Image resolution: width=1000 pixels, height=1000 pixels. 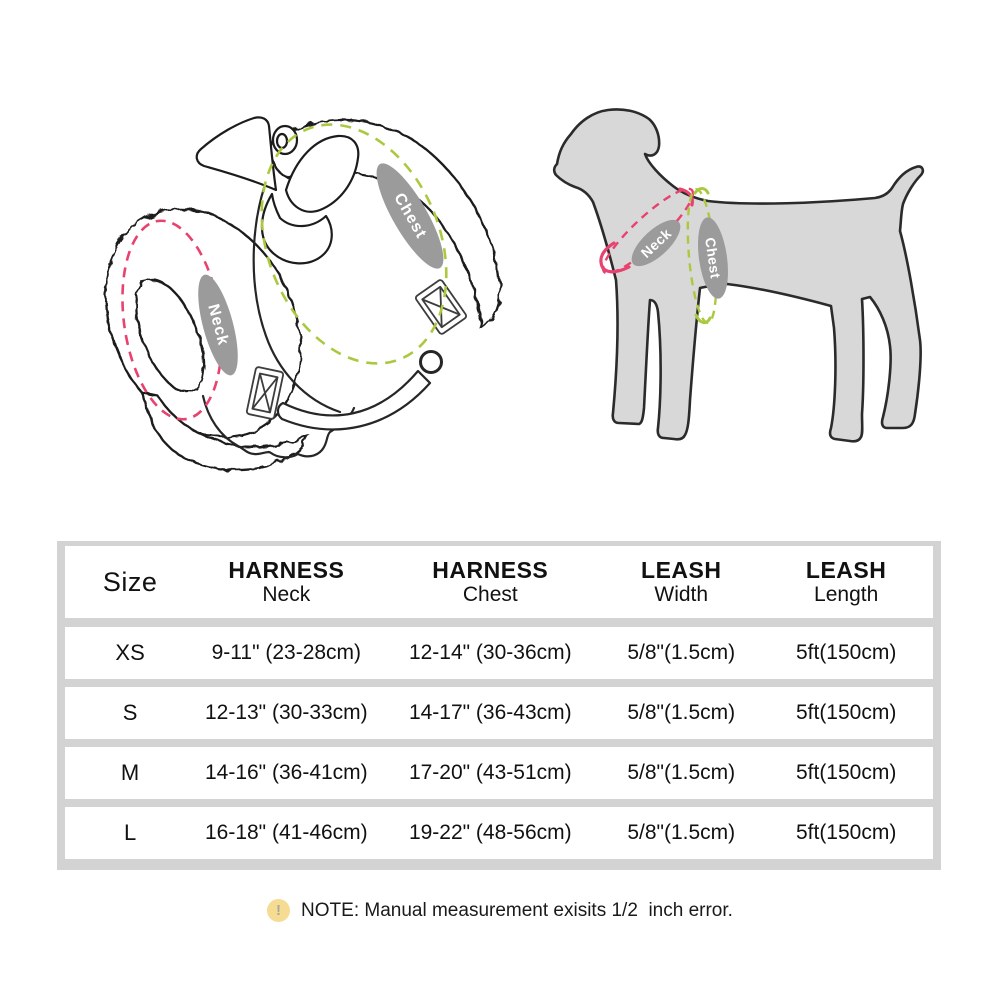 What do you see at coordinates (490, 581) in the screenshot?
I see `header-cell-harness-chest: HARNESS Chest` at bounding box center [490, 581].